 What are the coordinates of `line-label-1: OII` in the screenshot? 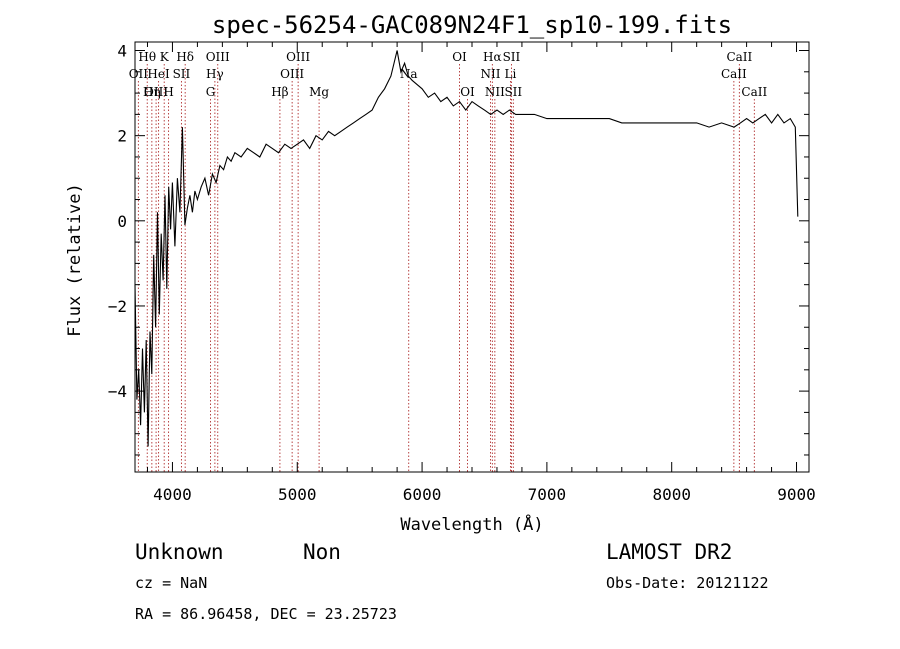 It's located at (139, 74).